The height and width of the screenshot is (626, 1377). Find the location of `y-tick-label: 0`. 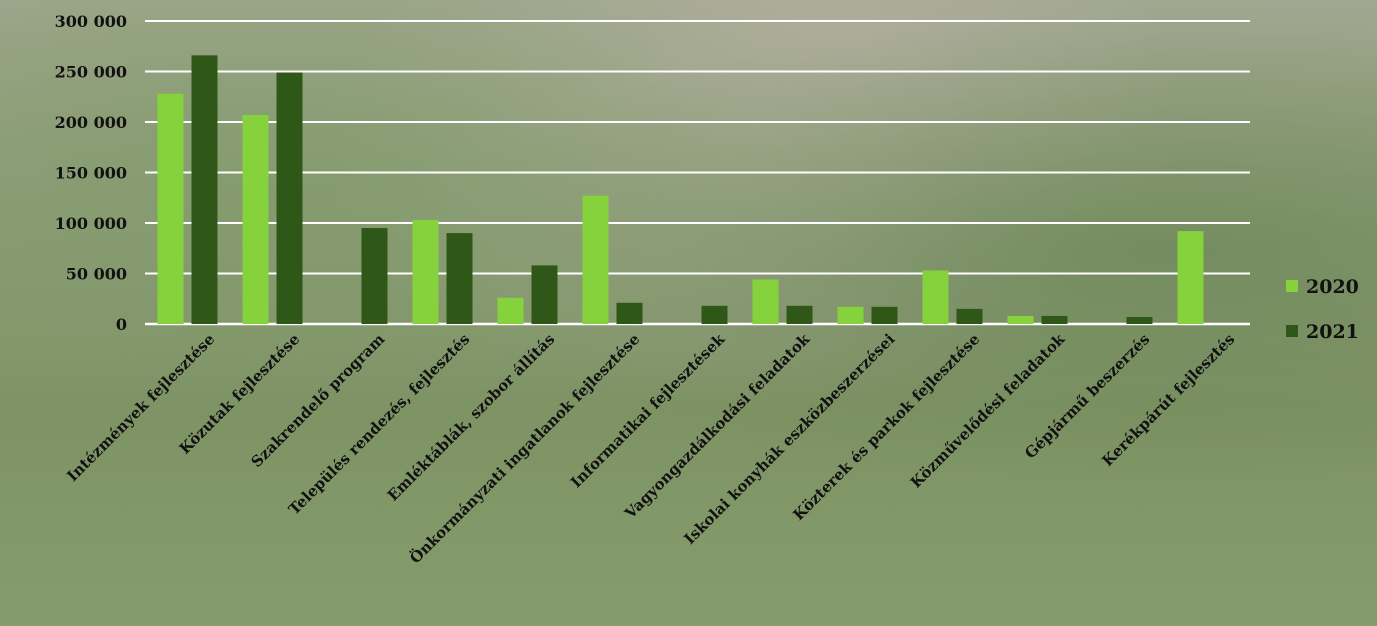

y-tick-label: 0 is located at coordinates (121, 324).